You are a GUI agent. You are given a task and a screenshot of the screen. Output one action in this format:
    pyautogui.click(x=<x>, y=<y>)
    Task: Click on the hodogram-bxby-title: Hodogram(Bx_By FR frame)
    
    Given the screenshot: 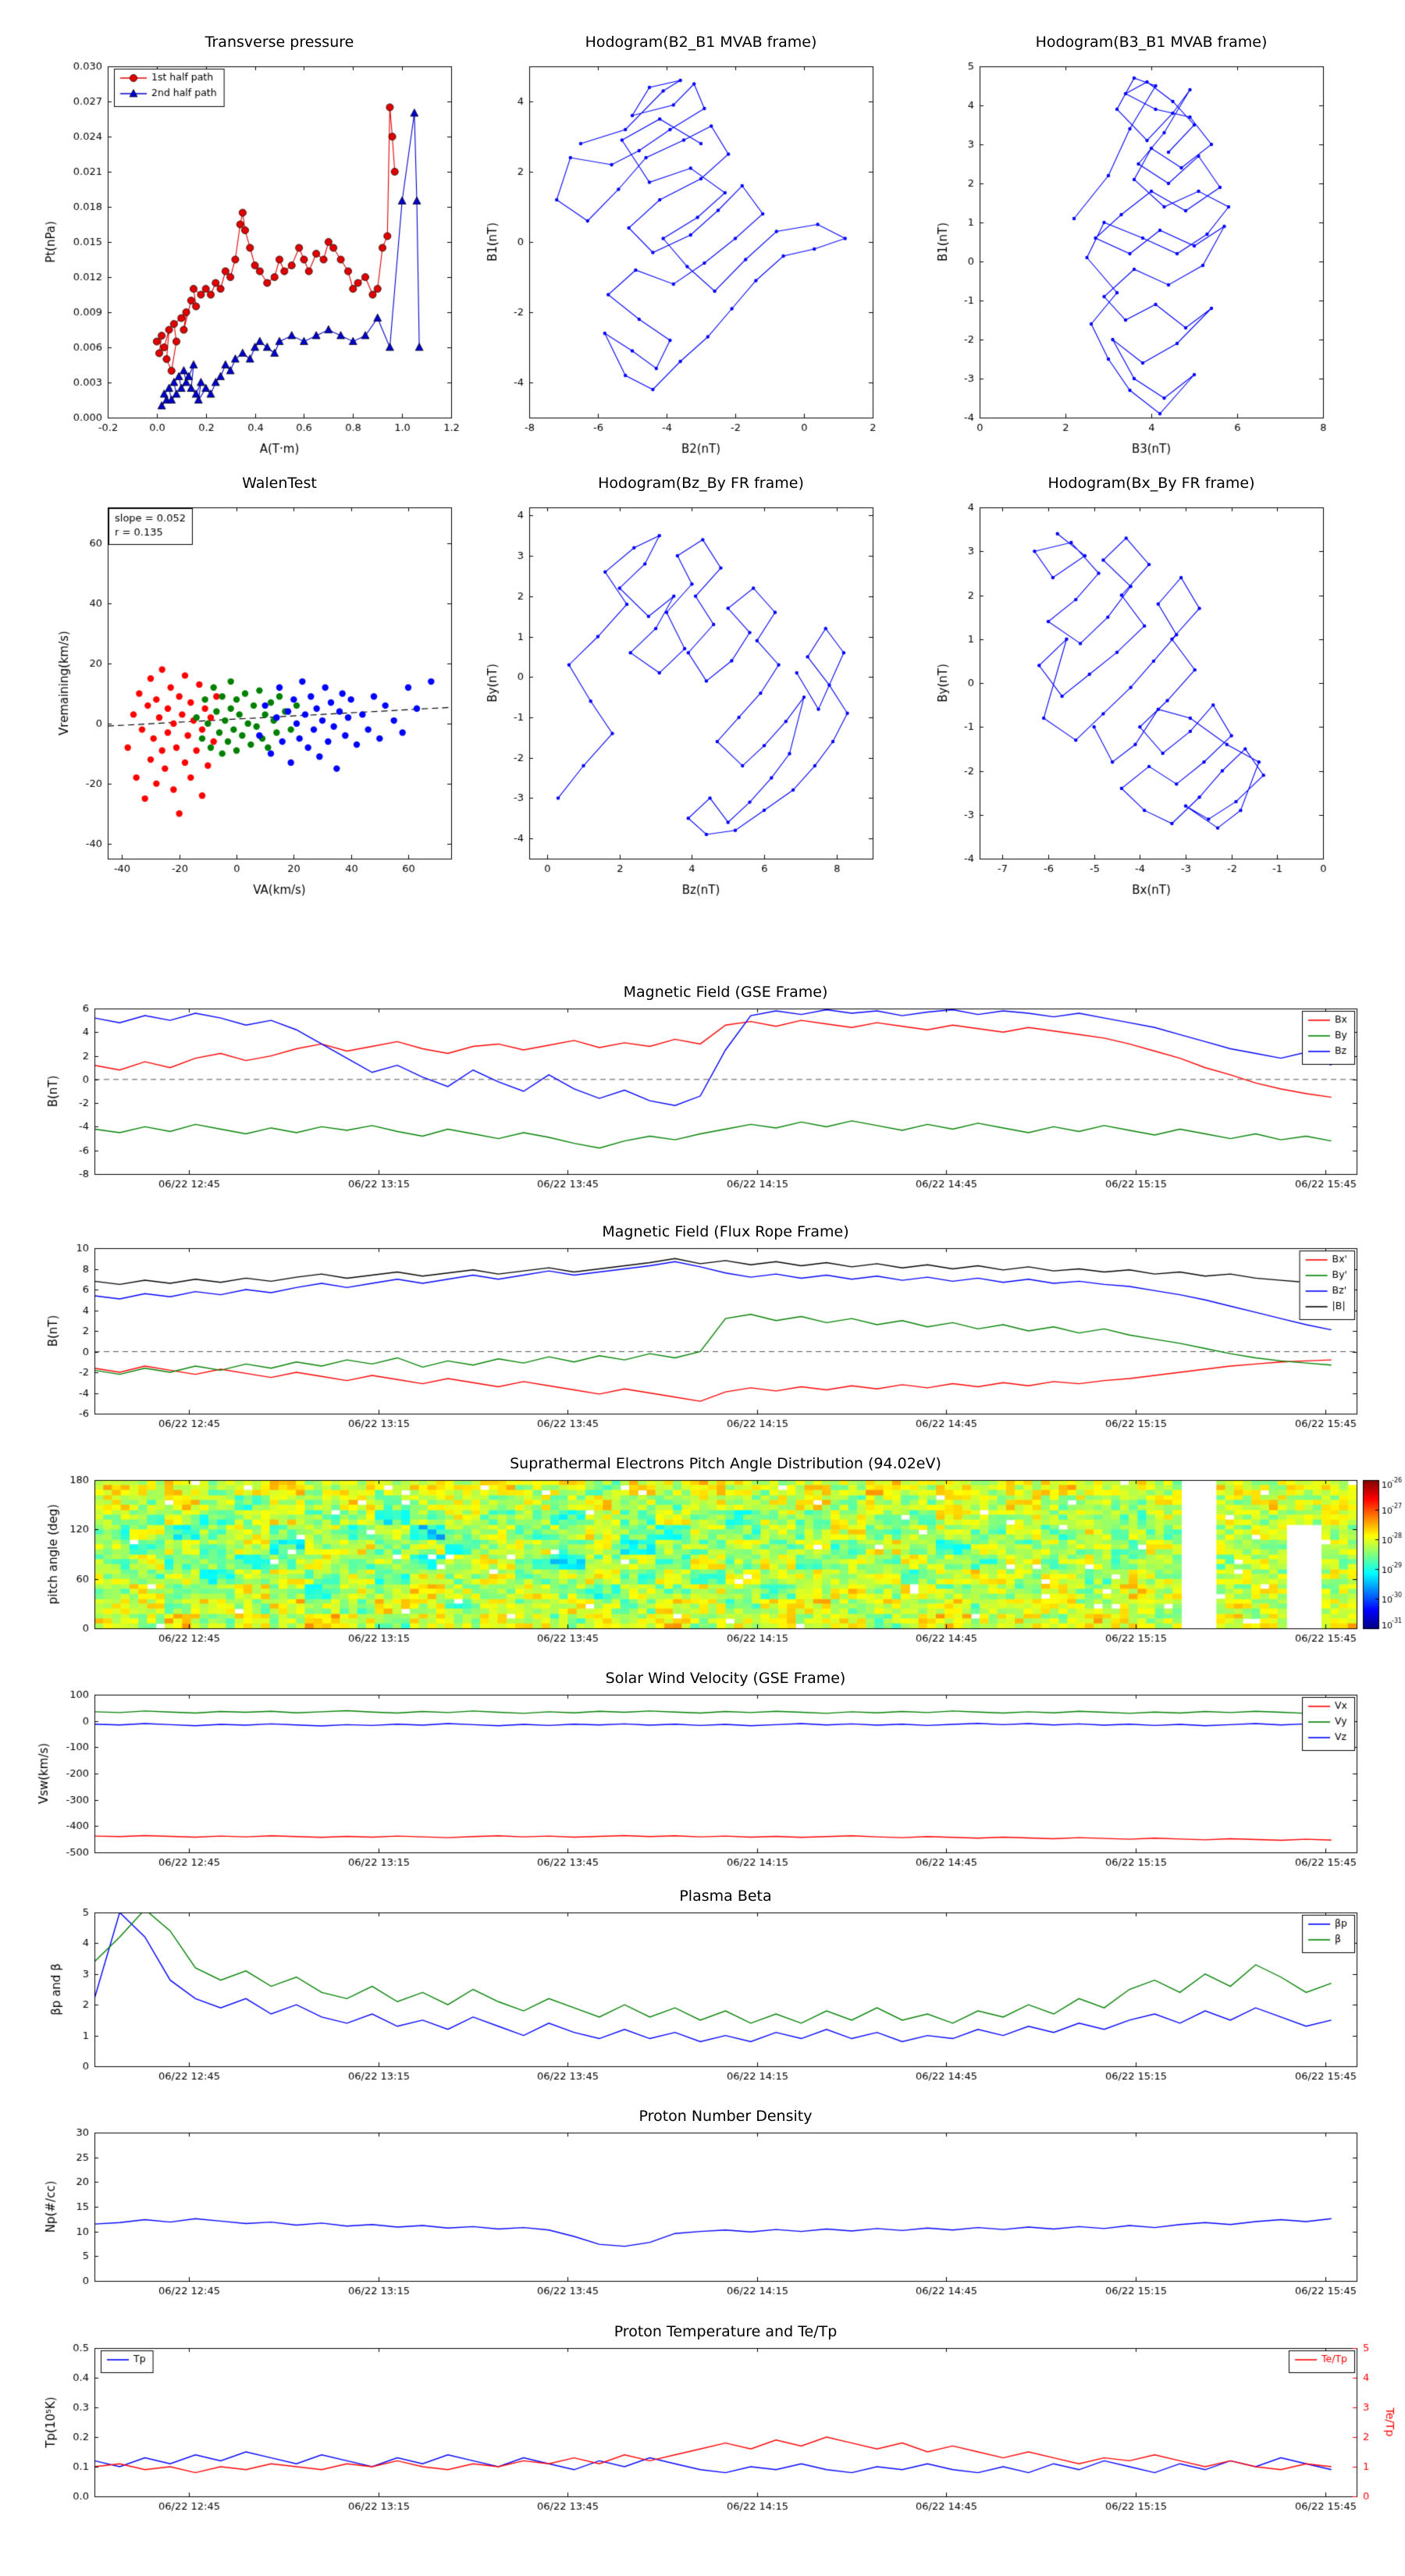 What is the action you would take?
    pyautogui.click(x=1151, y=483)
    